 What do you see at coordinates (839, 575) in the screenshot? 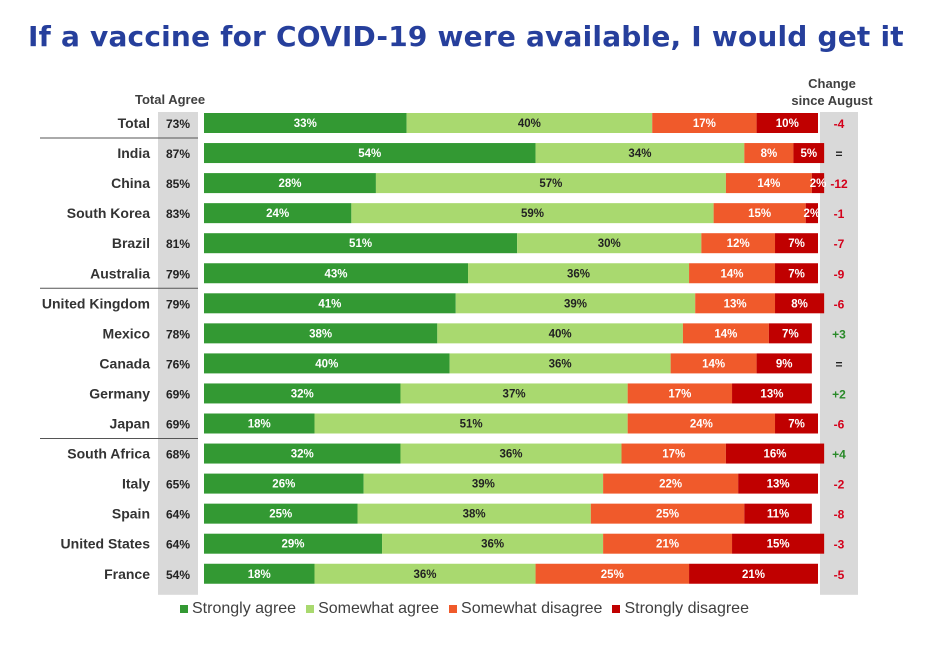
I see `change-value-france: -5` at bounding box center [839, 575].